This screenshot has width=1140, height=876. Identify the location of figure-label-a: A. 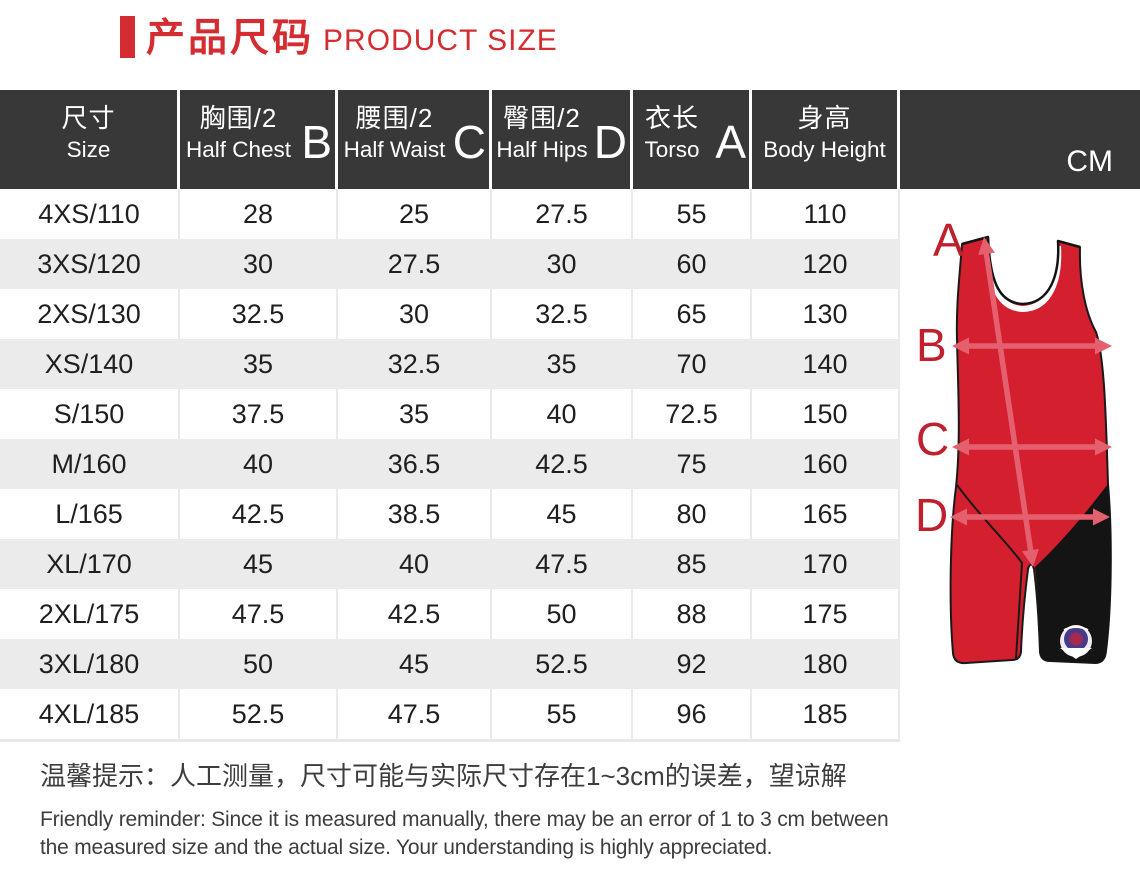
(948, 240).